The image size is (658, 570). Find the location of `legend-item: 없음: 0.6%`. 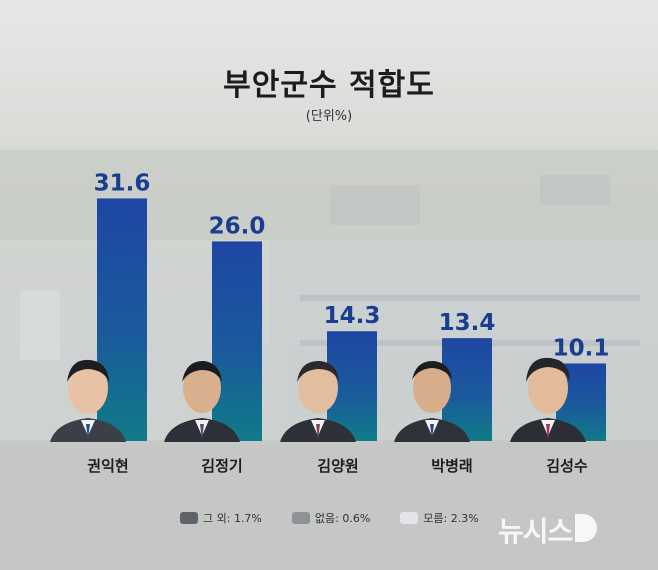

legend-item: 없음: 0.6% is located at coordinates (331, 518).